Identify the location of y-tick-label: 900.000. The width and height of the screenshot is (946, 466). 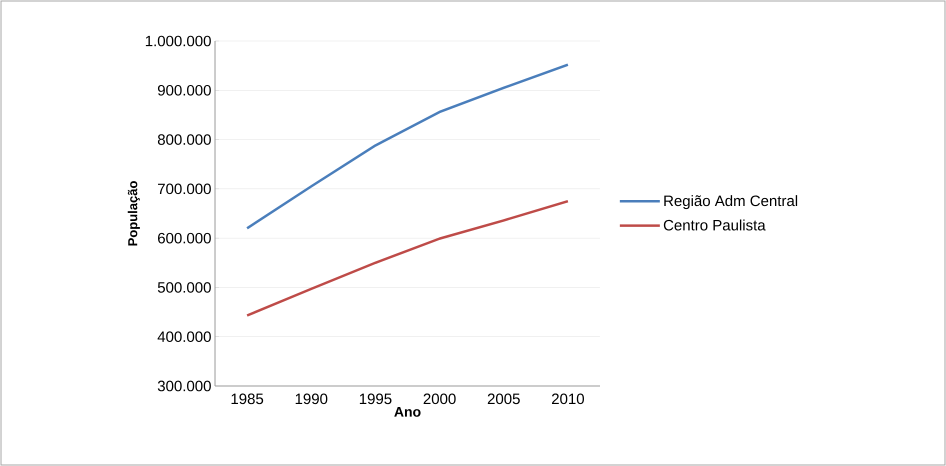
(184, 90).